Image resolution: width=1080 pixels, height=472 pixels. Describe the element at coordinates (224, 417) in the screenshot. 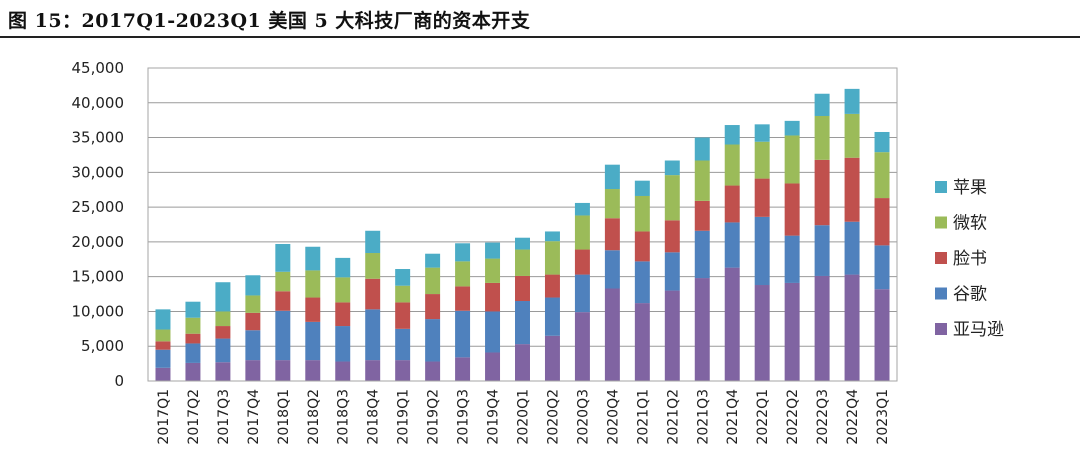

I see `x-tick-label: 2017Q3` at that location.